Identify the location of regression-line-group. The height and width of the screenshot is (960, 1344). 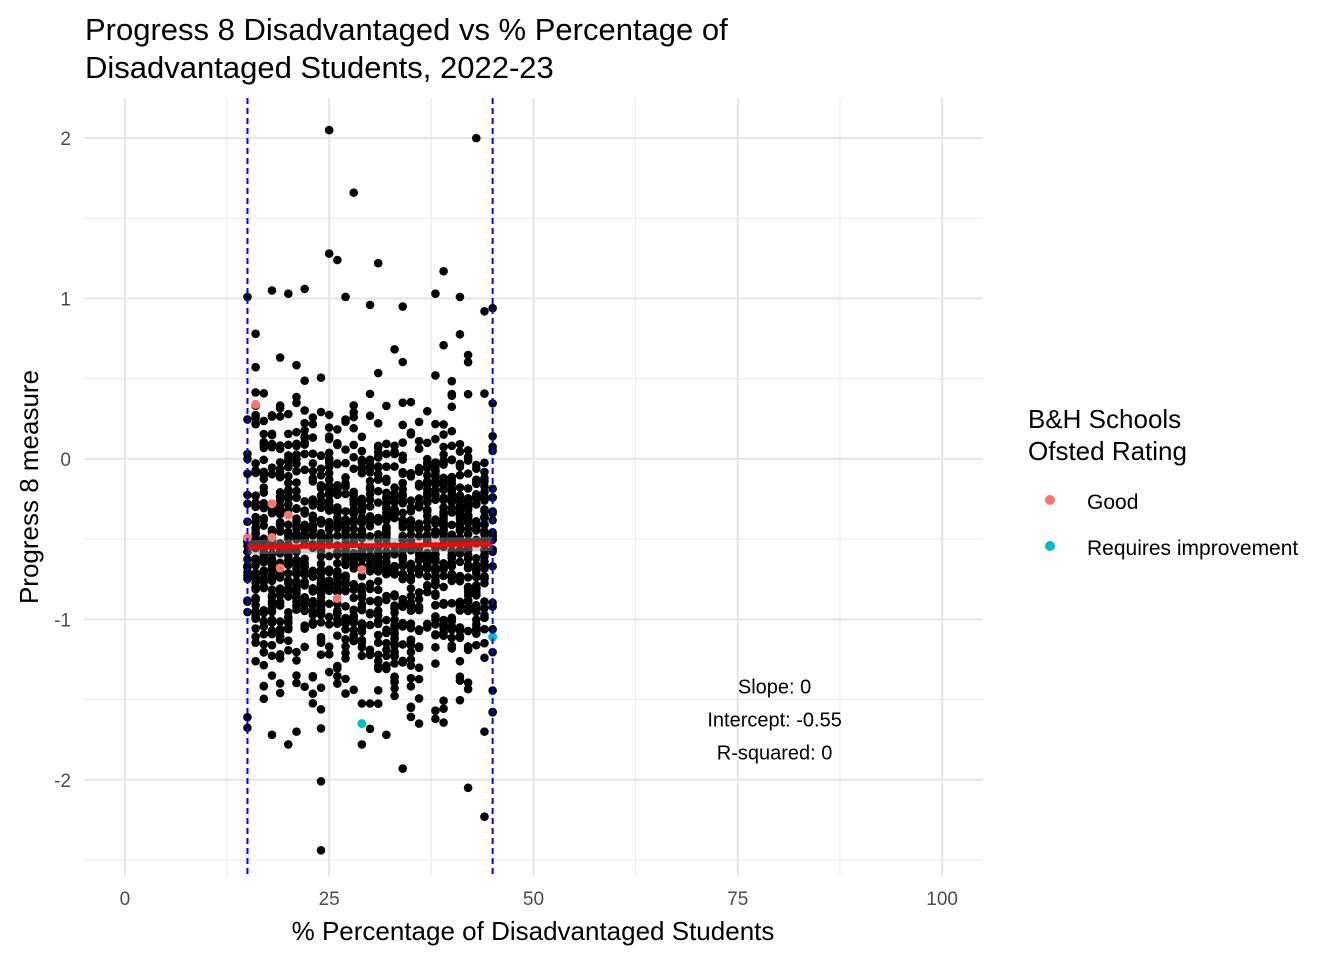
(370, 545).